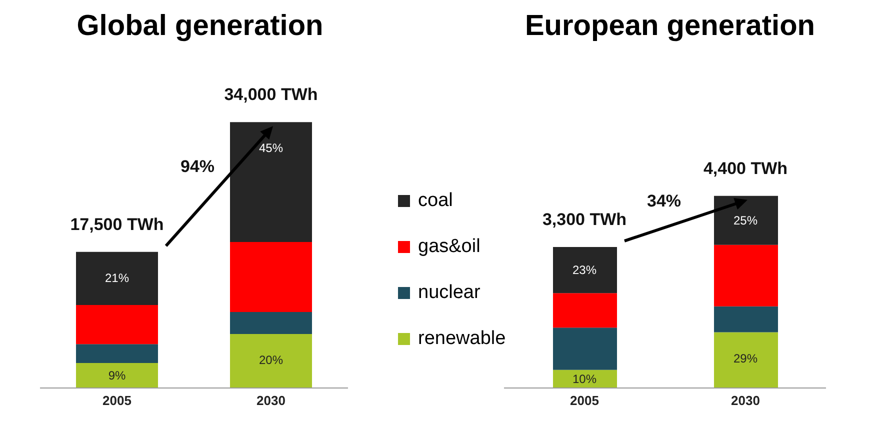 This screenshot has height=425, width=885. I want to click on annotation: 10%, so click(584, 379).